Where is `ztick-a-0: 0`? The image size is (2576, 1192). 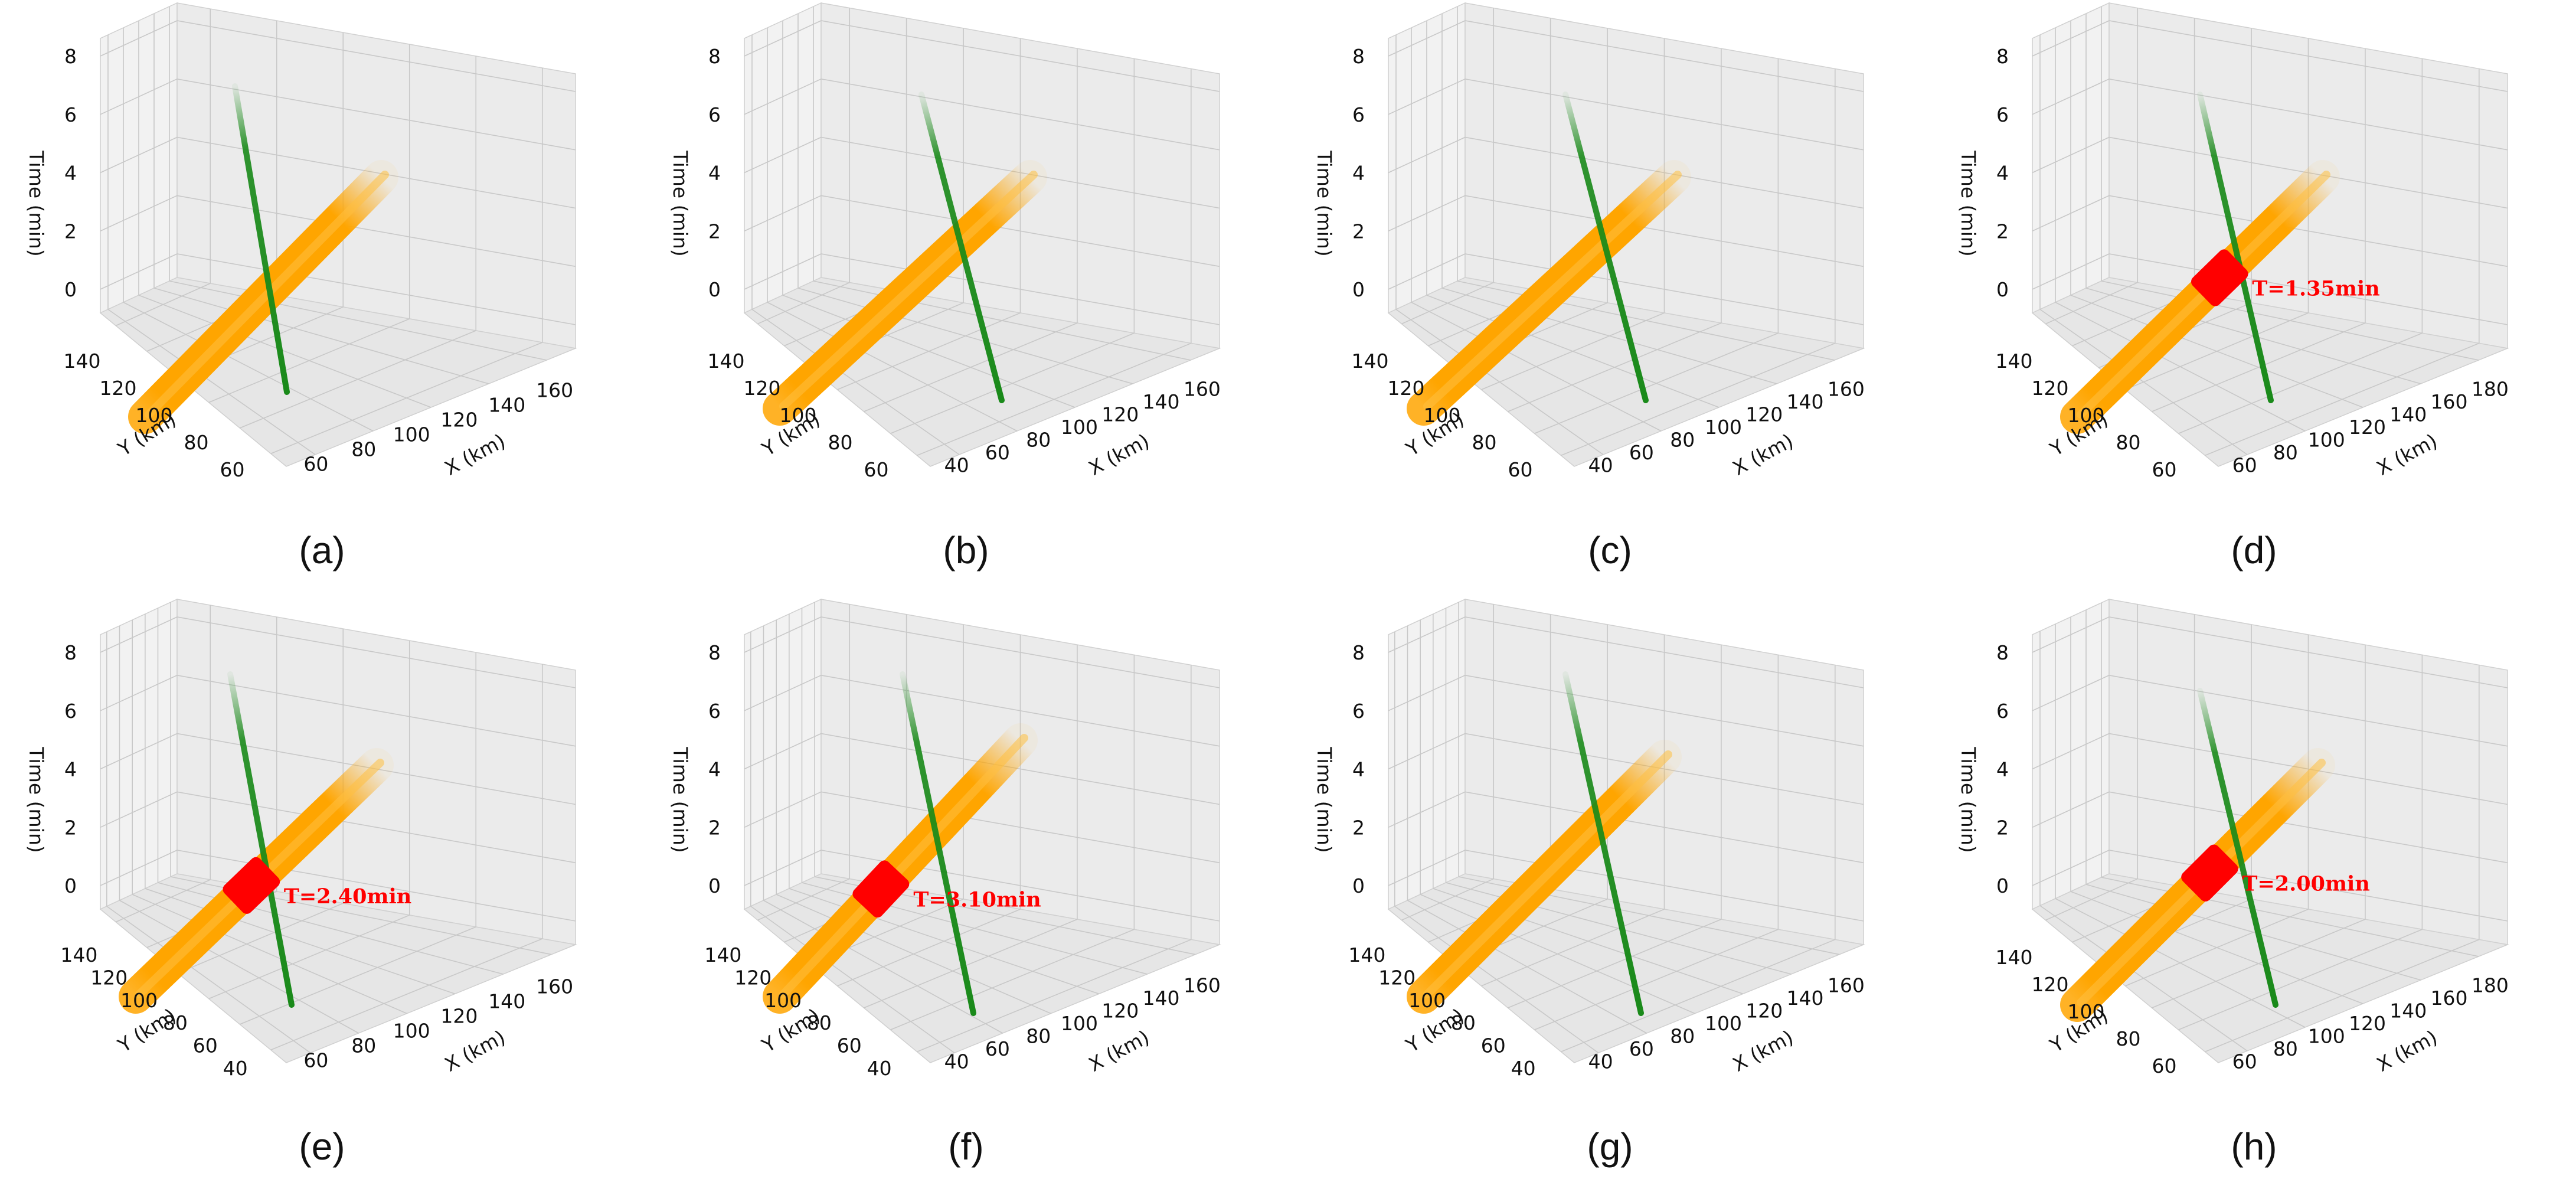
ztick-a-0: 0 is located at coordinates (70, 289).